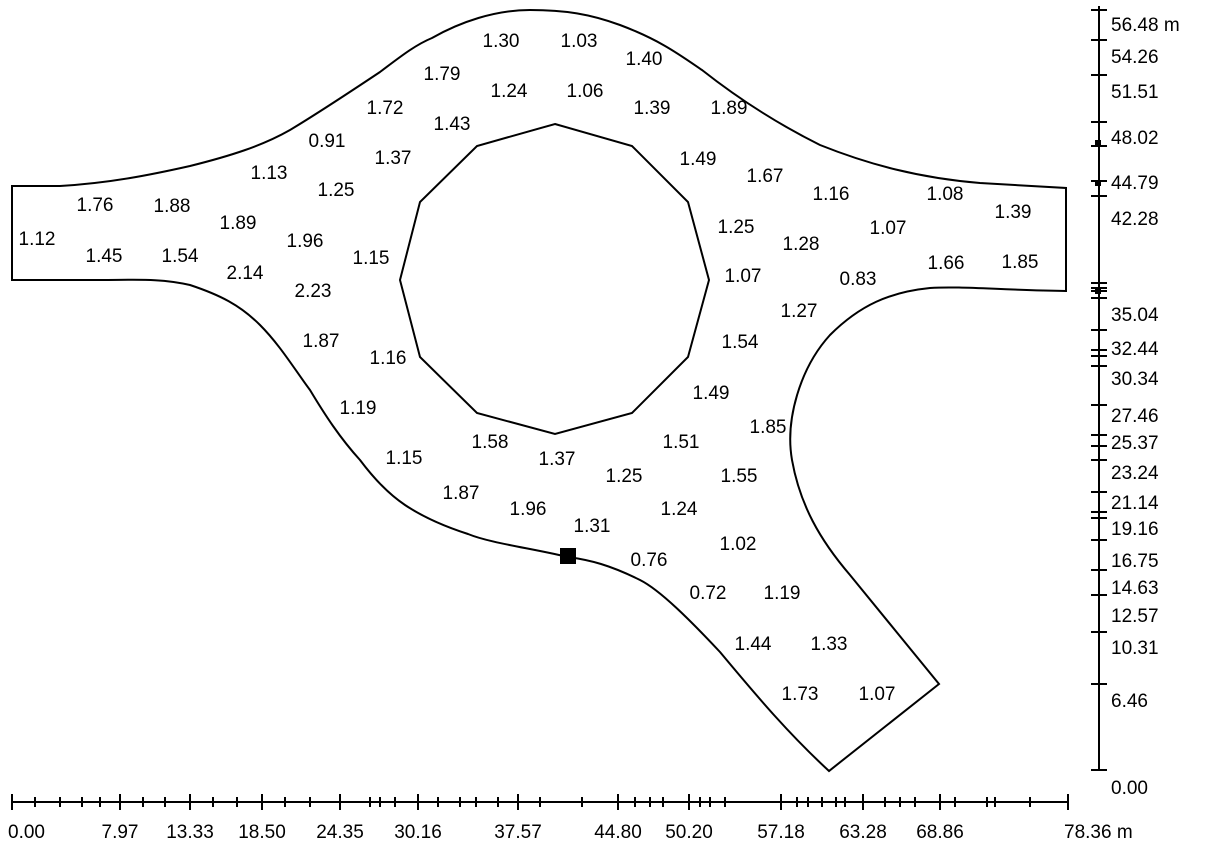 This screenshot has height=843, width=1207. What do you see at coordinates (418, 832) in the screenshot?
I see `x-tick-label: 30.16` at bounding box center [418, 832].